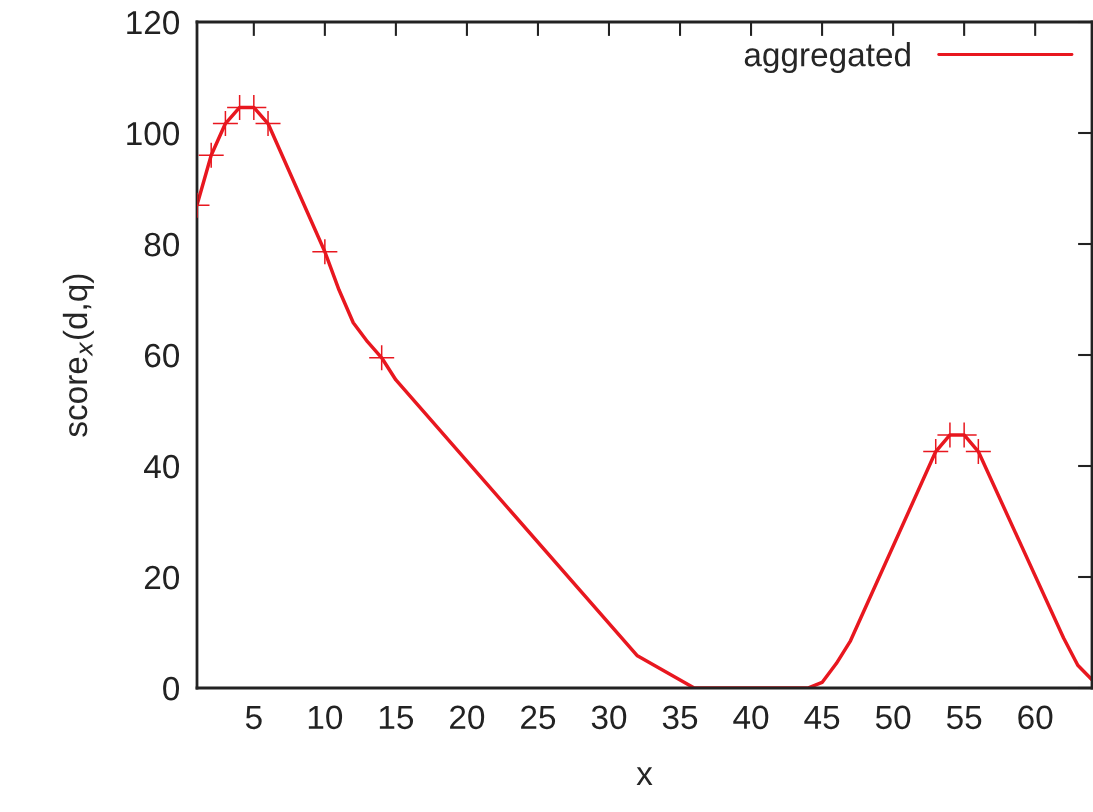 Image resolution: width=1093 pixels, height=812 pixels. What do you see at coordinates (153, 22) in the screenshot?
I see `y-tick-label: 120` at bounding box center [153, 22].